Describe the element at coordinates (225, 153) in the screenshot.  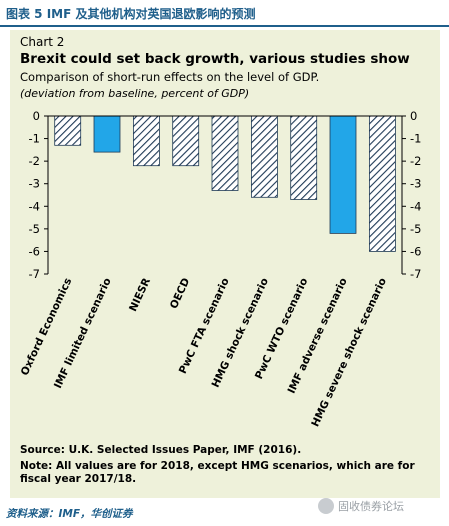
I see `bar-pwc-fta-scenario` at that location.